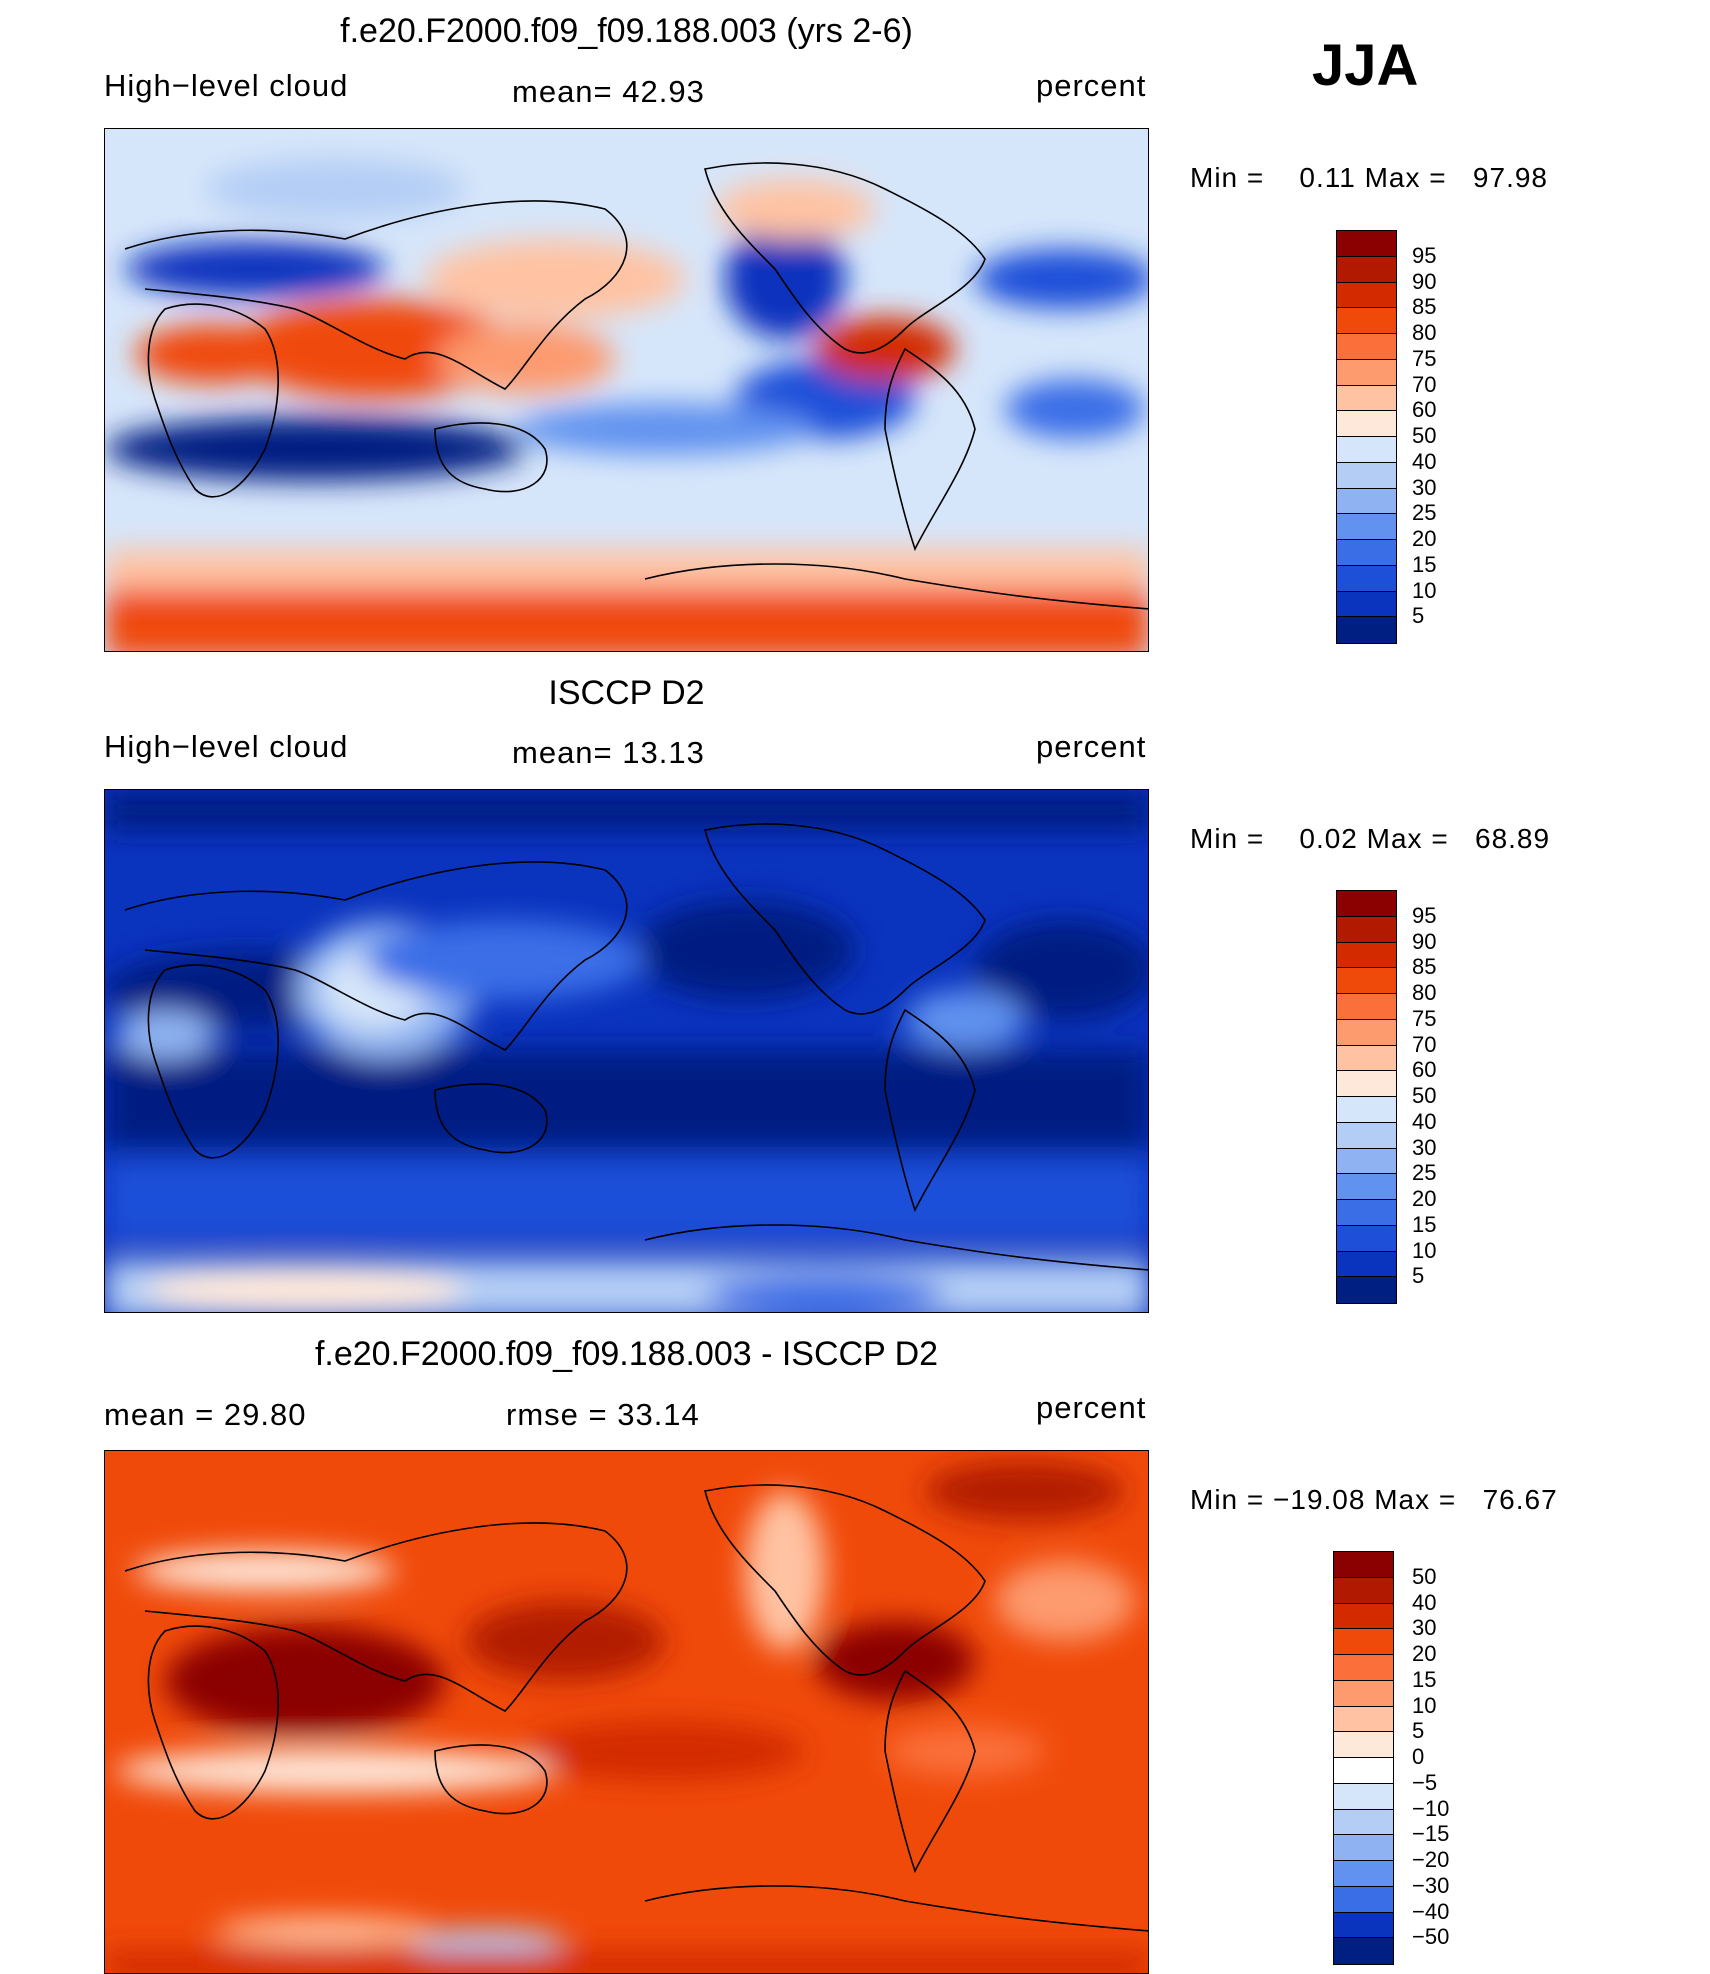 This screenshot has width=1710, height=1974. What do you see at coordinates (608, 91) in the screenshot?
I see `panel-1-mean: mean= 42.93` at bounding box center [608, 91].